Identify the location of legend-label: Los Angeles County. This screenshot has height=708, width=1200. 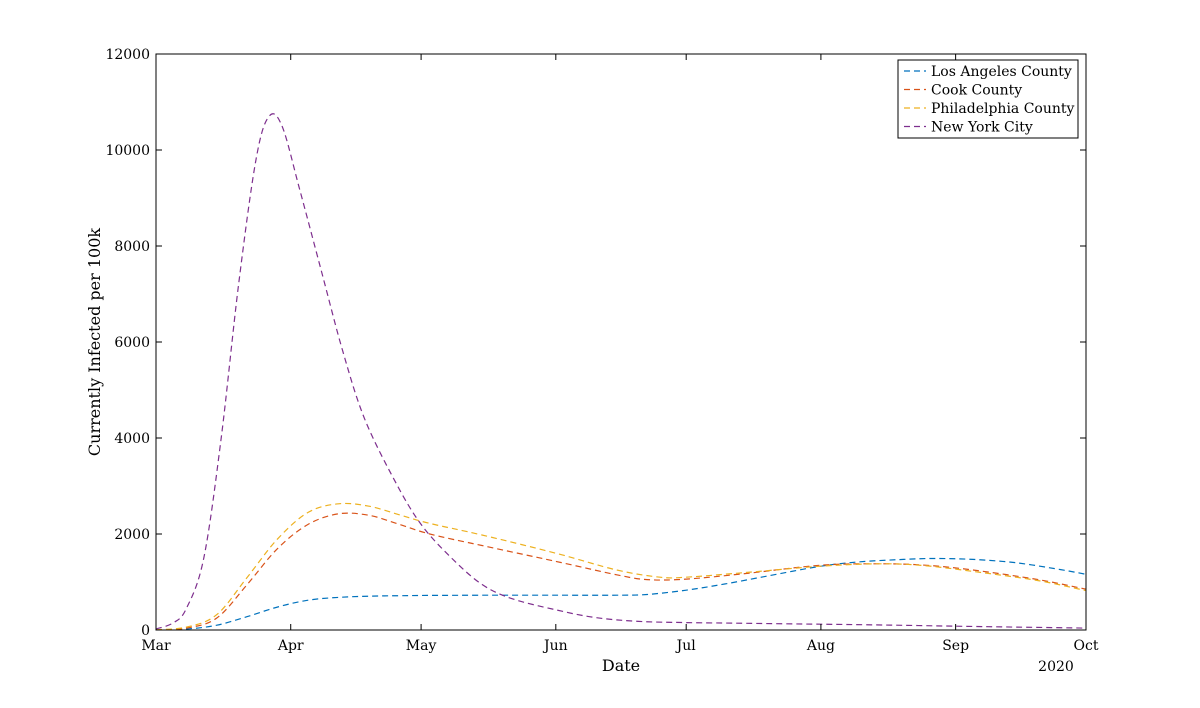
(1001, 72).